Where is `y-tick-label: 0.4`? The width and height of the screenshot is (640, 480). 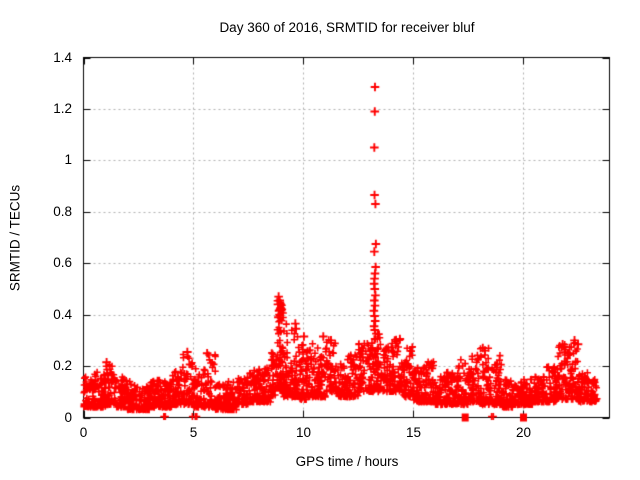 y-tick-label: 0.4 is located at coordinates (62, 314).